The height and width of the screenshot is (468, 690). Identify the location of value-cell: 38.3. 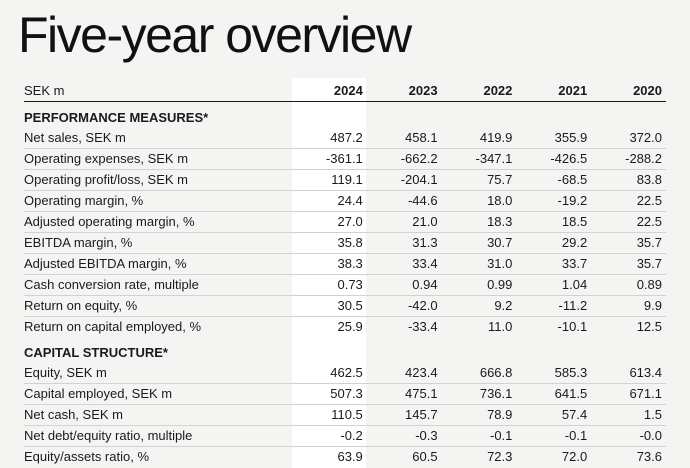
(329, 264).